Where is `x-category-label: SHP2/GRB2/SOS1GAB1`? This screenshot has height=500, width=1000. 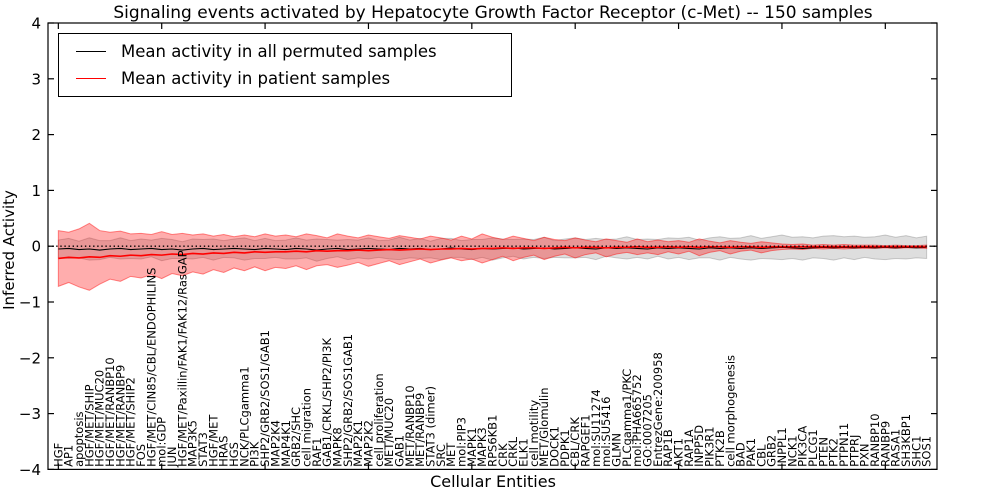 x-category-label: SHP2/GRB2/SOS1GAB1 is located at coordinates (348, 400).